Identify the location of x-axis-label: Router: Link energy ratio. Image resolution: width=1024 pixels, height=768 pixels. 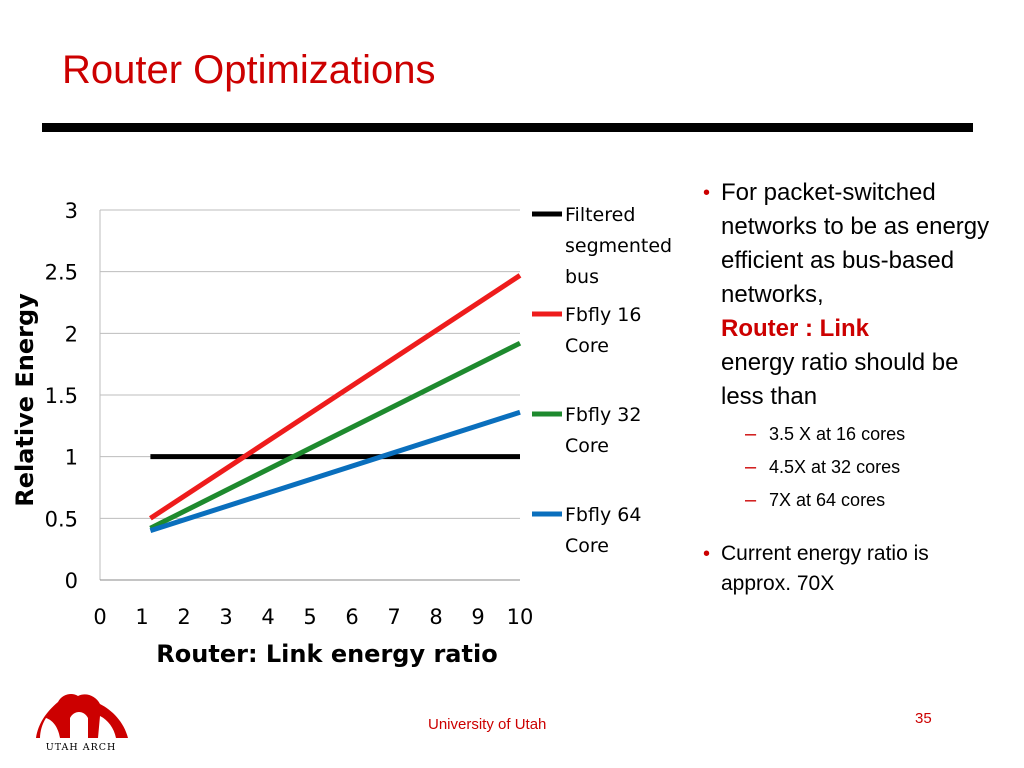
(326, 654).